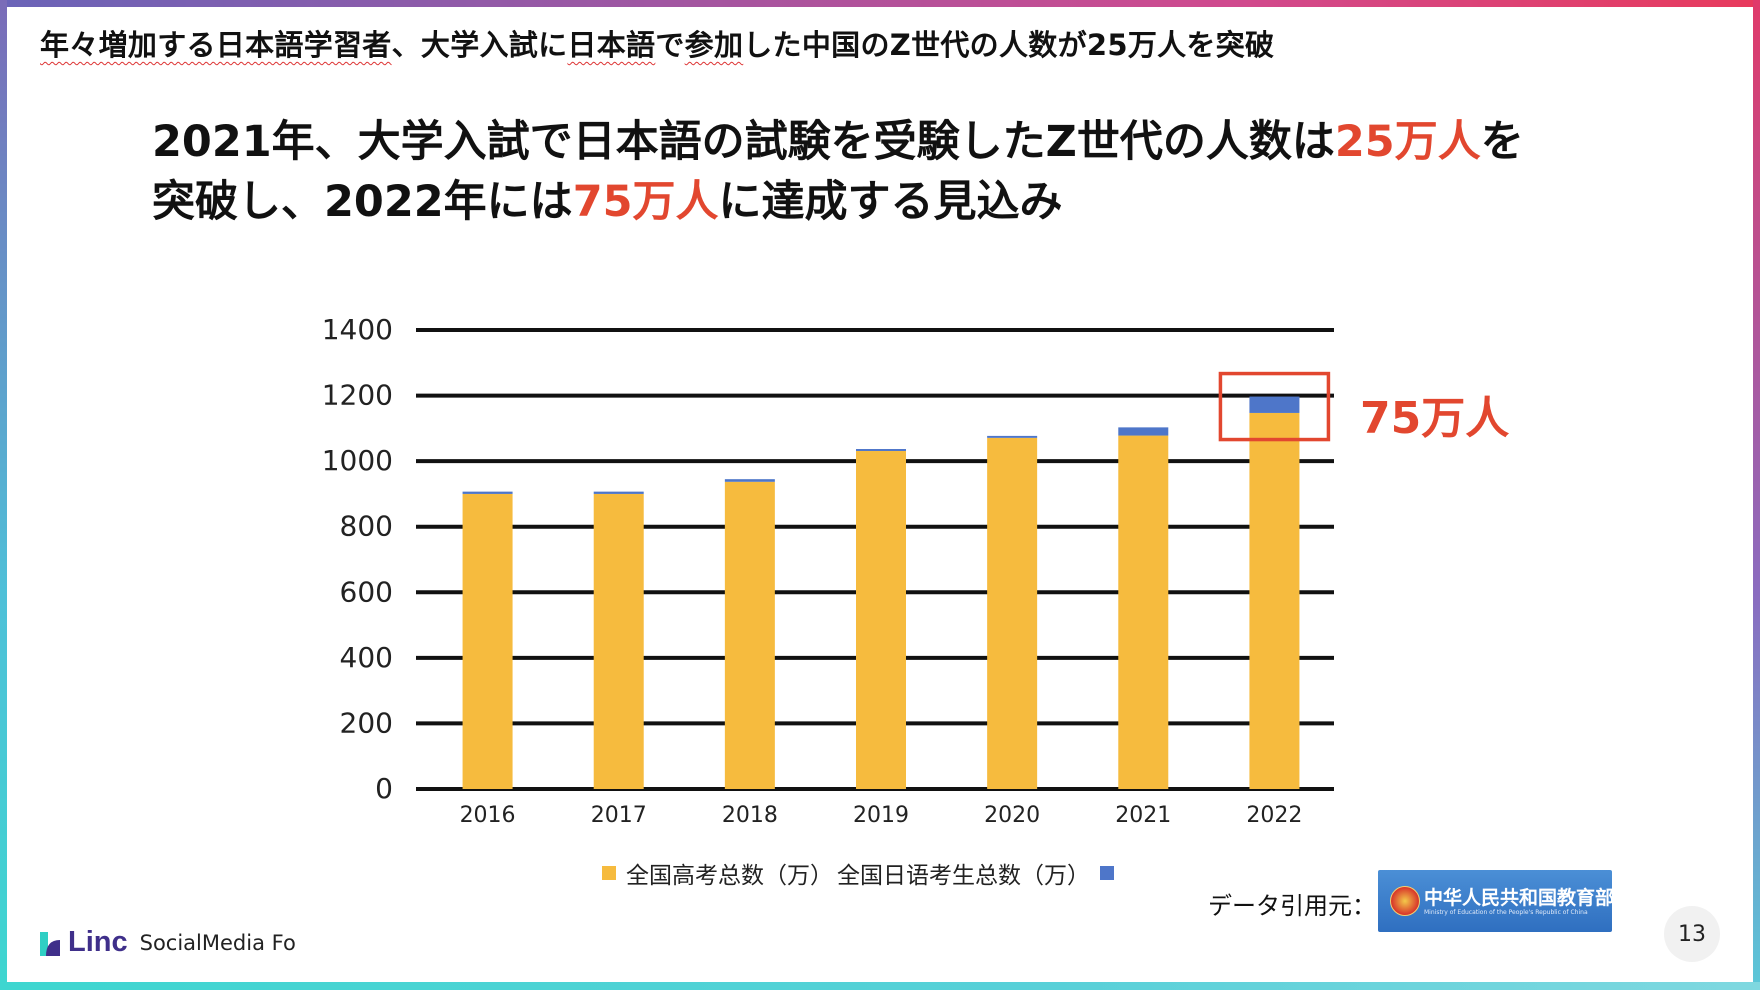 The height and width of the screenshot is (990, 1760). I want to click on bar-total-2021, so click(1143, 612).